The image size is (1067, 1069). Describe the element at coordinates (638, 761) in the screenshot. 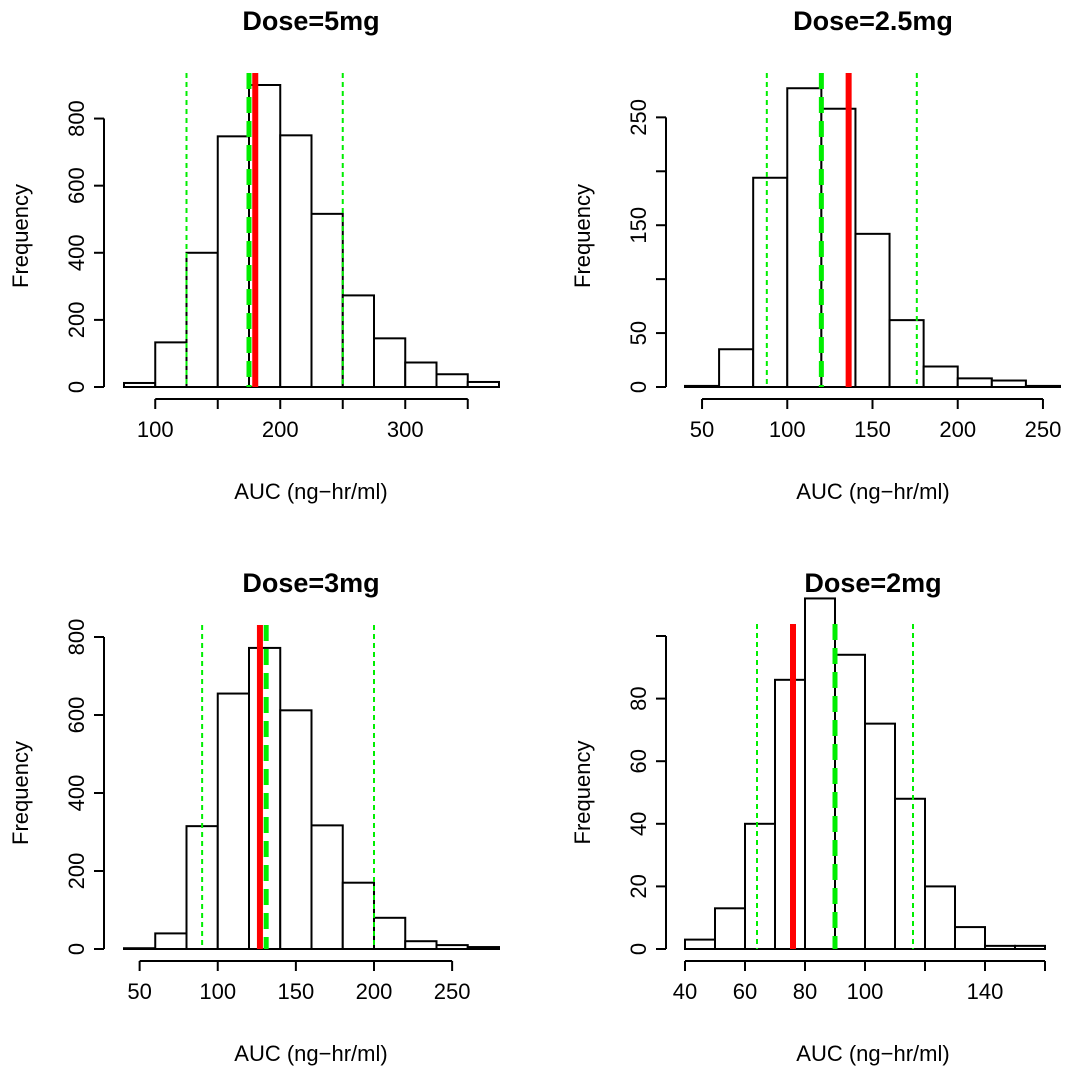

I see `y-tick-label: 60` at that location.